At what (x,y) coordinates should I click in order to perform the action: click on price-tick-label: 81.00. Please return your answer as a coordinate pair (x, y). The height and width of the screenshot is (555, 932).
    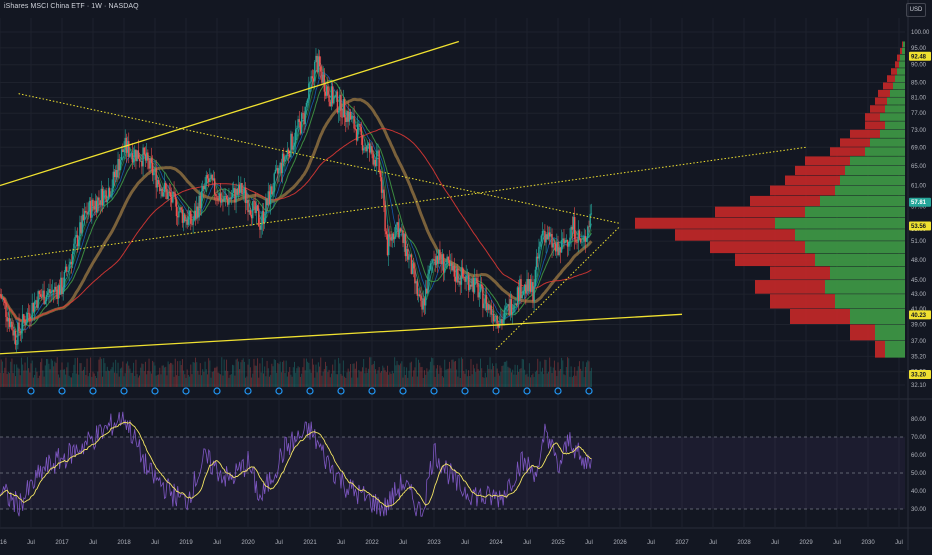
    Looking at the image, I should click on (919, 98).